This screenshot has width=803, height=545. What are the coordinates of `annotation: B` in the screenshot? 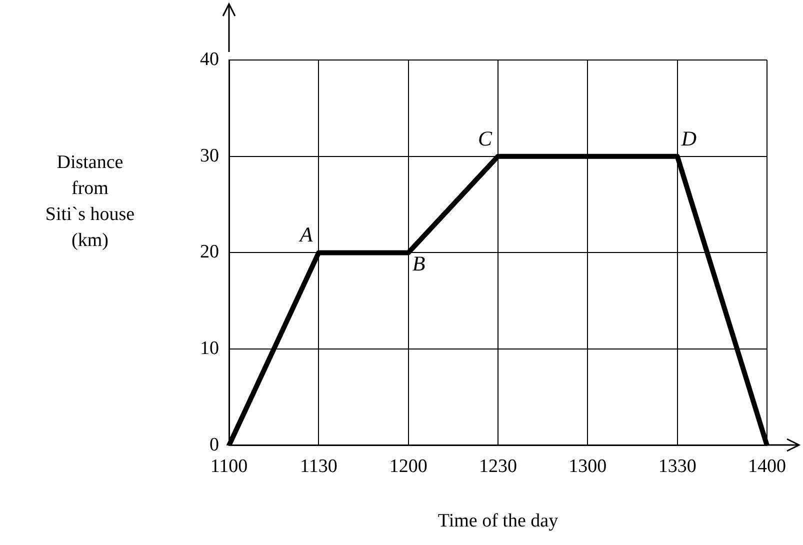 It's located at (419, 264).